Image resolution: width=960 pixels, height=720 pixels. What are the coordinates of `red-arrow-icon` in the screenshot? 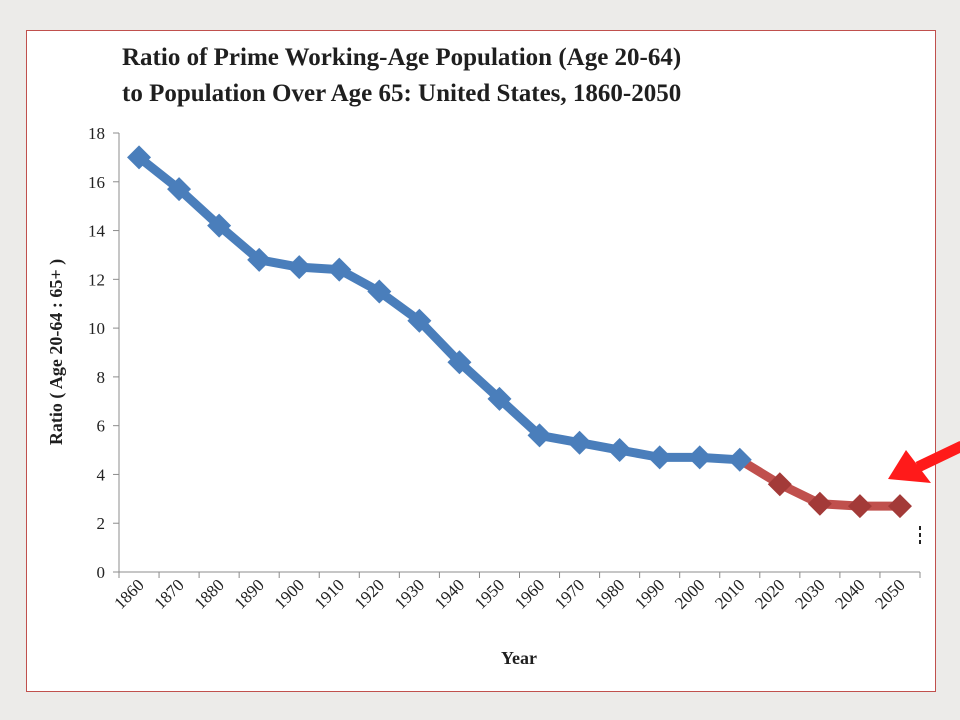 It's located at (924, 462).